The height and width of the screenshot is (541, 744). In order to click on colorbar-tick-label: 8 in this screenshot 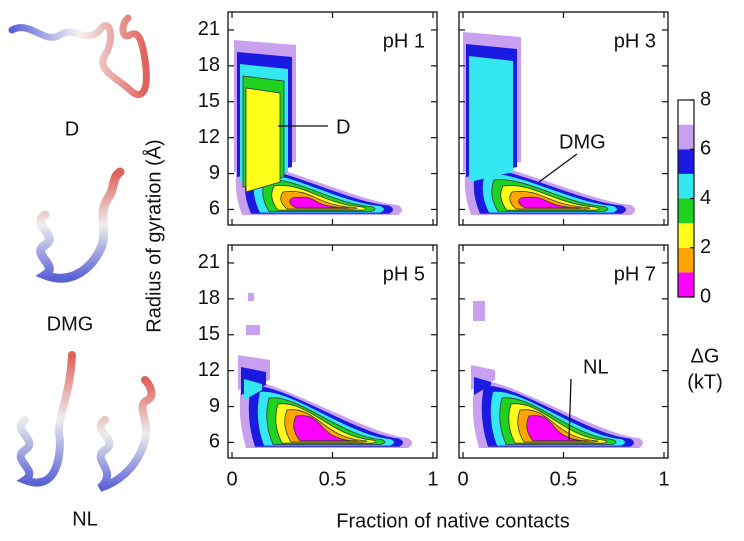, I will do `click(705, 99)`.